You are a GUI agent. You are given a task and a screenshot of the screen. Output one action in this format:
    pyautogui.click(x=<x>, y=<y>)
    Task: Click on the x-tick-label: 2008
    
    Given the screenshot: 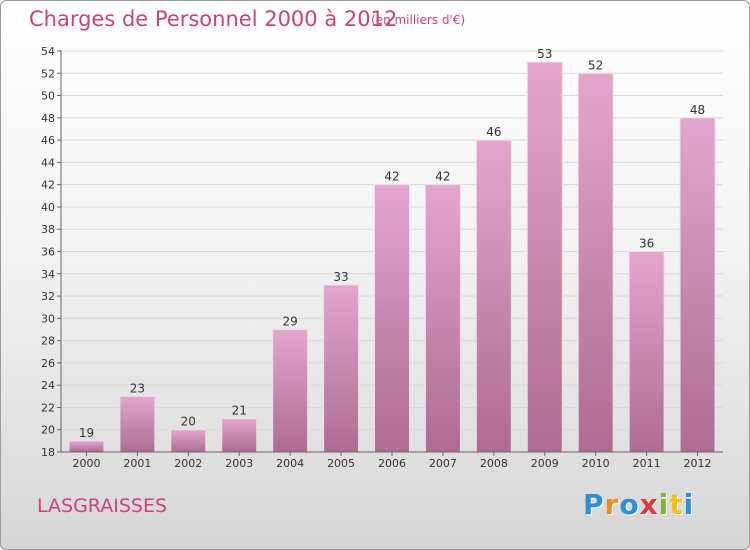 What is the action you would take?
    pyautogui.click(x=494, y=463)
    